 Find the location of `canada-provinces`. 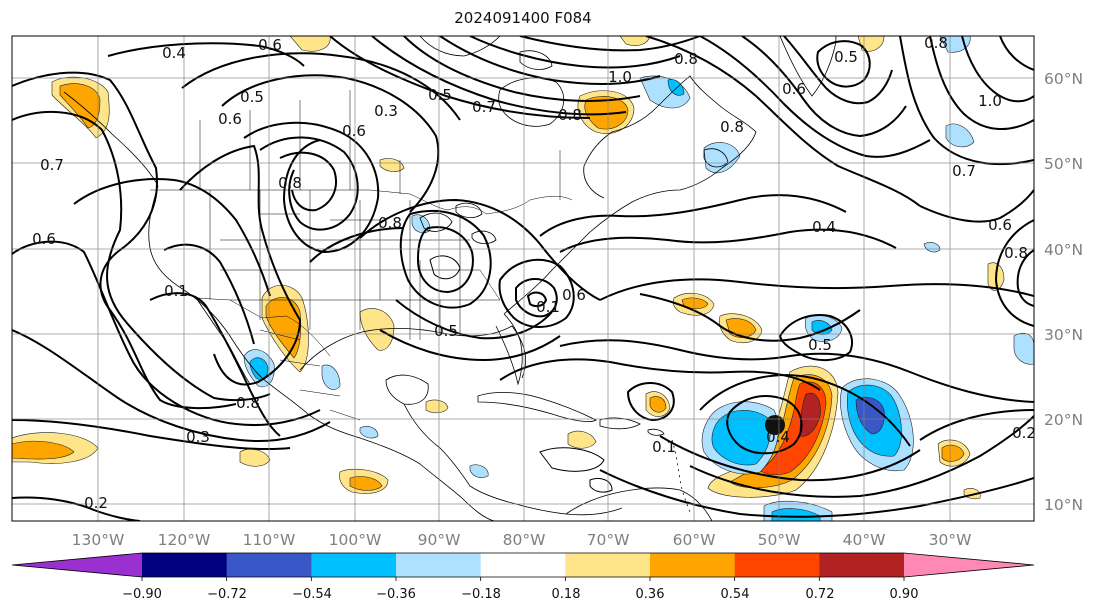

canada-provinces is located at coordinates (380, 145).